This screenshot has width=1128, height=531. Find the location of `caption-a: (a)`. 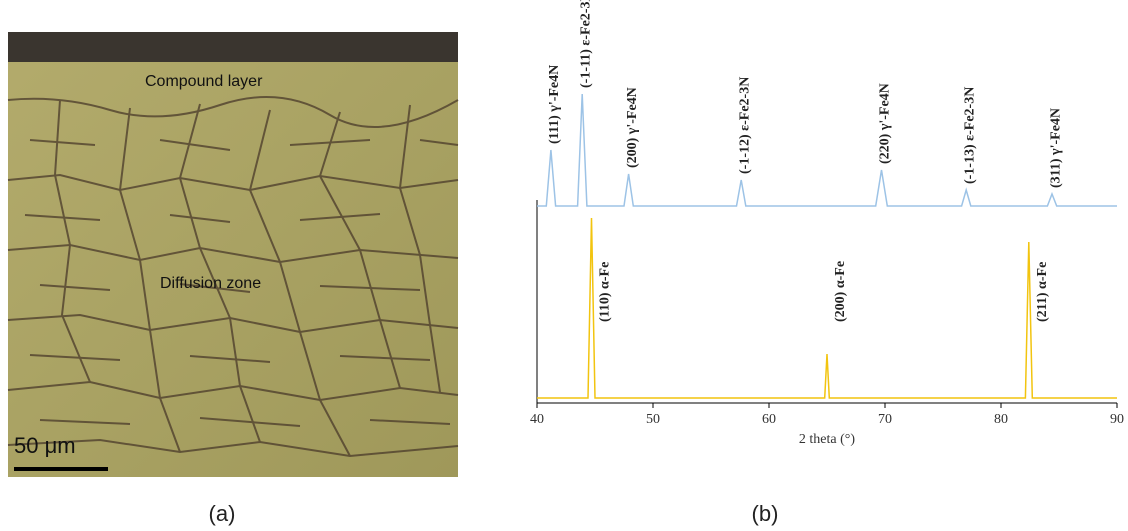

caption-a: (a) is located at coordinates (222, 513).